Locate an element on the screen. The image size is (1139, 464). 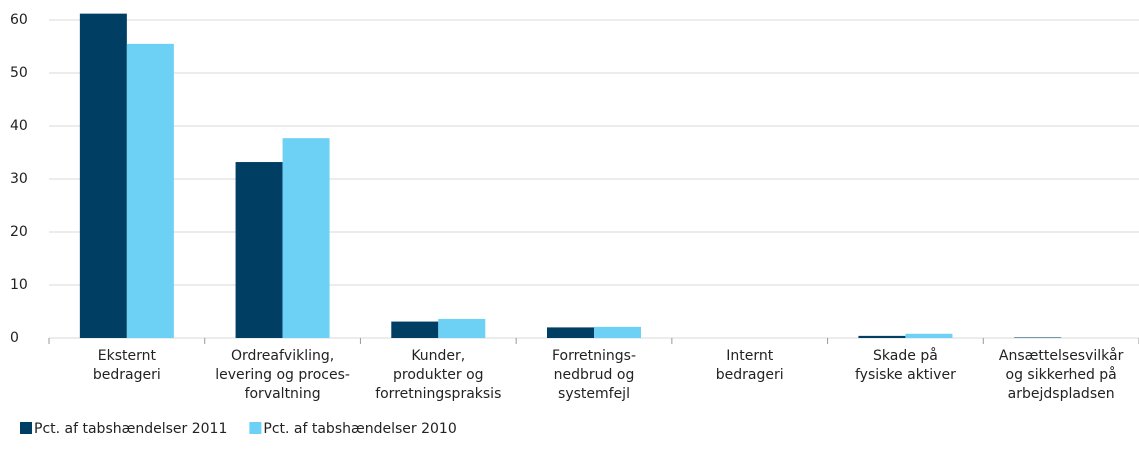
y-tick-label: 10 is located at coordinates (19, 285).